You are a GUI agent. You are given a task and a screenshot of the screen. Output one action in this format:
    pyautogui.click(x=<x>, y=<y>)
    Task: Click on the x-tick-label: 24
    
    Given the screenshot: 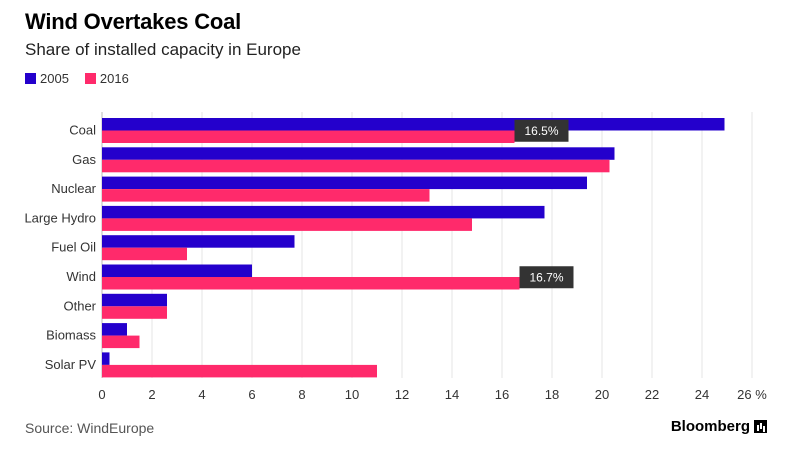 What is the action you would take?
    pyautogui.click(x=702, y=394)
    